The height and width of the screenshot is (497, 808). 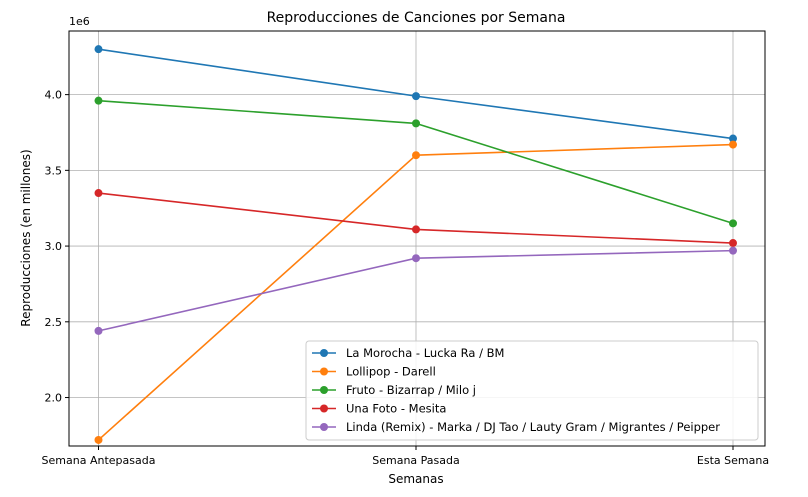 What do you see at coordinates (79, 21) in the screenshot?
I see `y-offset-label: 1e6` at bounding box center [79, 21].